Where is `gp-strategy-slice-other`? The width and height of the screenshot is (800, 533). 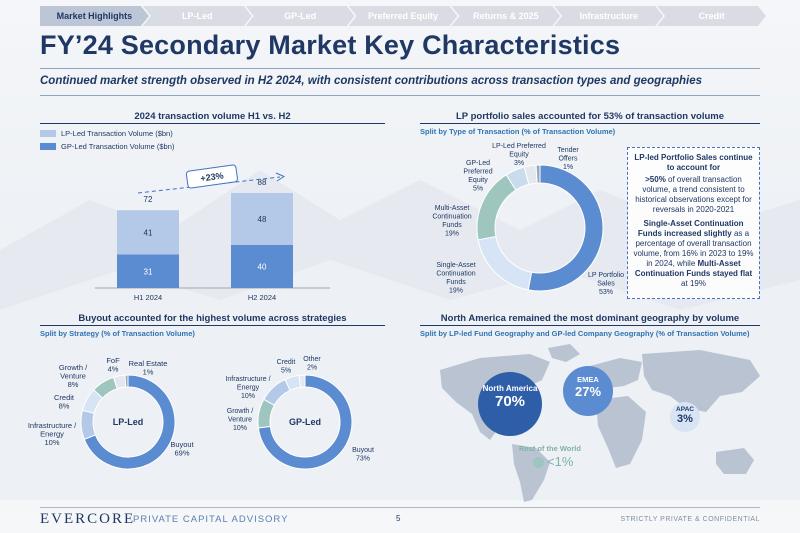
gp-strategy-slice-other is located at coordinates (302, 381).